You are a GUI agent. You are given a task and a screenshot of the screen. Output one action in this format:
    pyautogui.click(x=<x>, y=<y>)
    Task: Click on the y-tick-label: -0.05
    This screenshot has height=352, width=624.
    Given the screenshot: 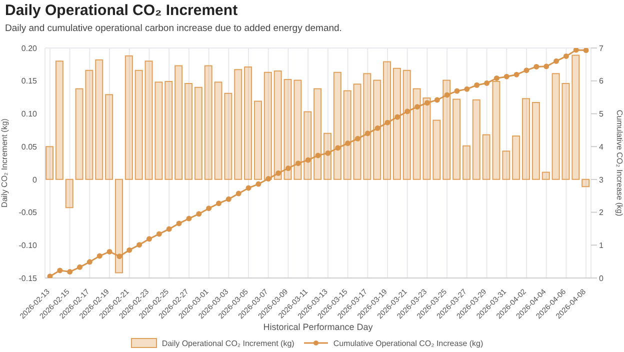 What is the action you would take?
    pyautogui.click(x=28, y=213)
    